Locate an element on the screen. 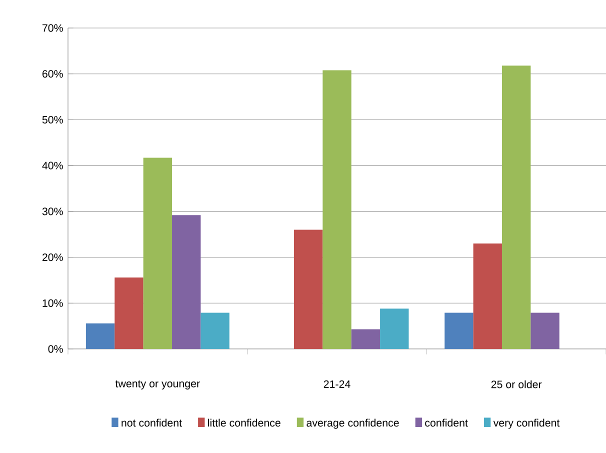  y-tick-label: 30% is located at coordinates (52, 212).